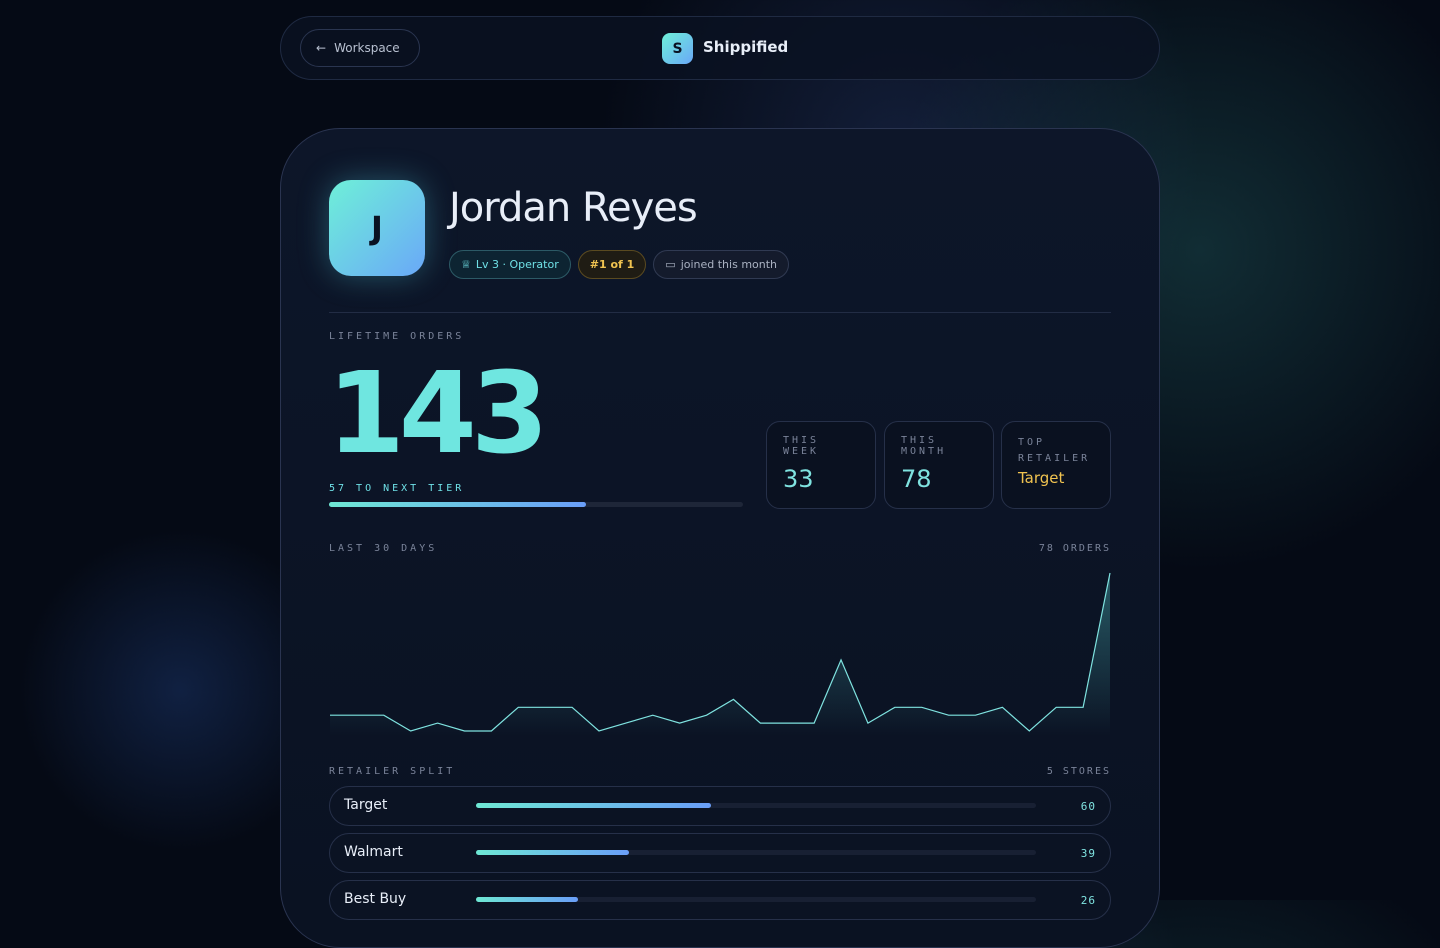 Image resolution: width=1440 pixels, height=948 pixels. What do you see at coordinates (373, 852) in the screenshot?
I see `retailer-name: Walmart` at bounding box center [373, 852].